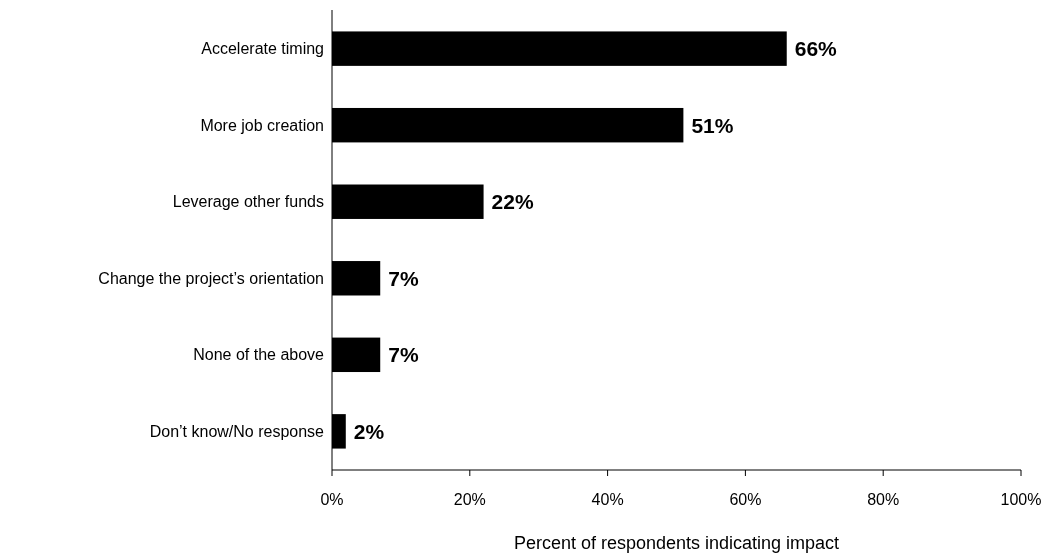 This screenshot has width=1052, height=559. Describe the element at coordinates (512, 202) in the screenshot. I see `data-label: 22%` at that location.